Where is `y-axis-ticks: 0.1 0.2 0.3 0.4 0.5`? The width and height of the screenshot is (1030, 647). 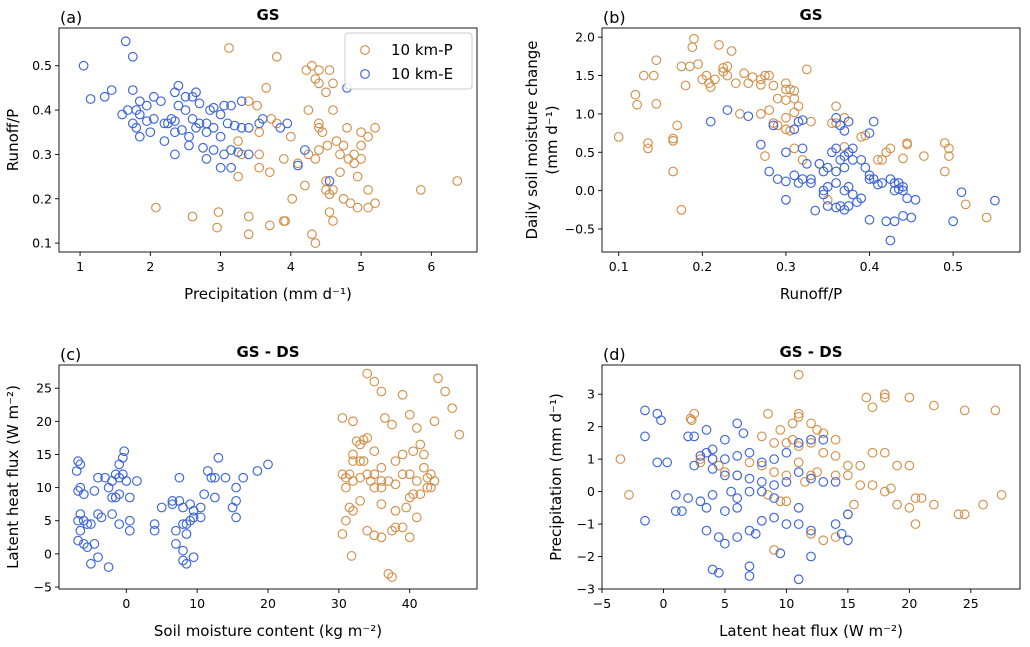 y-axis-ticks: 0.1 0.2 0.3 0.4 0.5 is located at coordinates (45, 154).